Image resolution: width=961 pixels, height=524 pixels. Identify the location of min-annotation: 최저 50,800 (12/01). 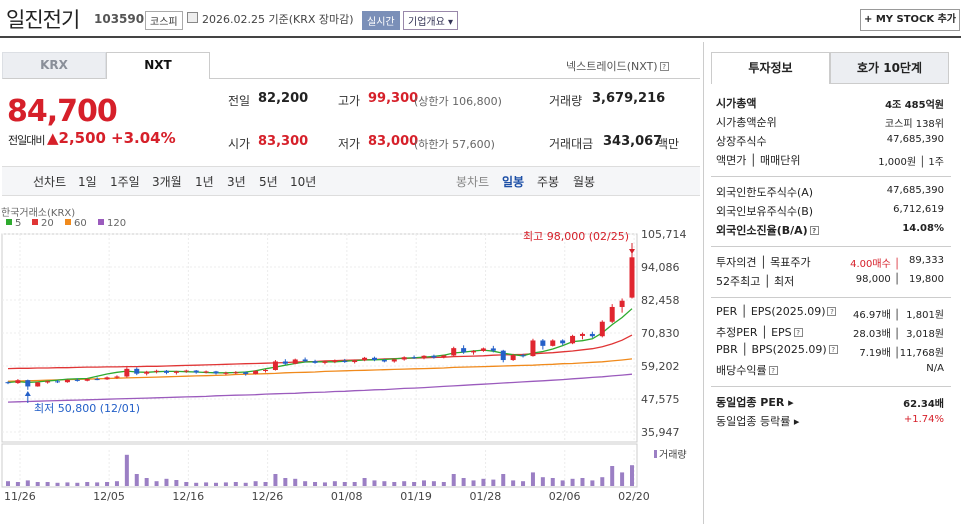
(87, 408).